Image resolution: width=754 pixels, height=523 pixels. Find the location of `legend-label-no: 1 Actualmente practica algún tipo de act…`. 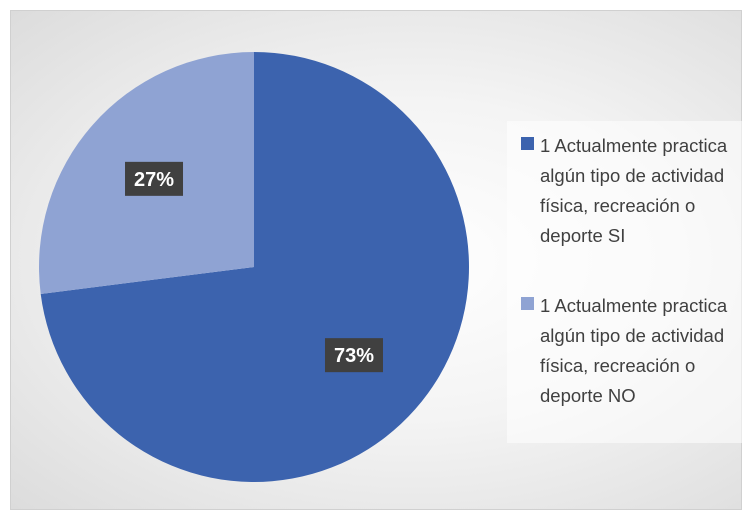

legend-label-no: 1 Actualmente practica algún tipo de act… is located at coordinates (634, 350).